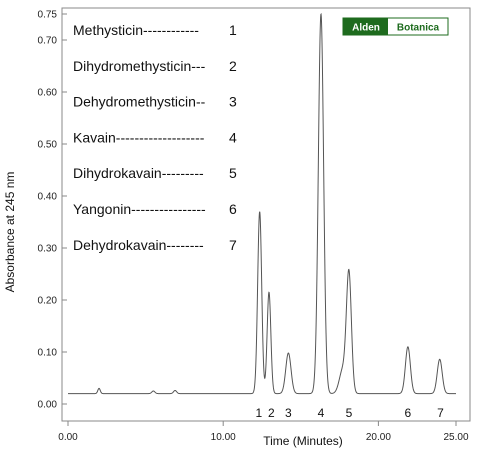 The height and width of the screenshot is (455, 479). What do you see at coordinates (233, 66) in the screenshot?
I see `legend-peak-number: 2` at bounding box center [233, 66].